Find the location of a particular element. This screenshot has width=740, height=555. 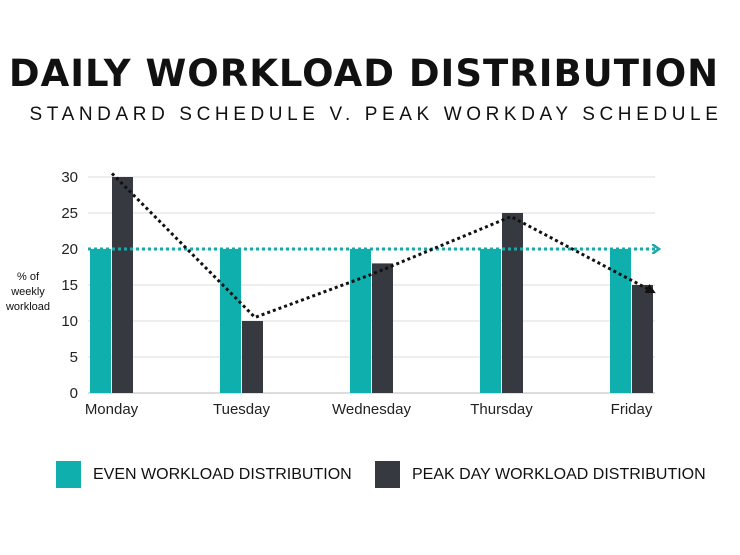

y-axis-label: % of weekly workload is located at coordinates (28, 292).